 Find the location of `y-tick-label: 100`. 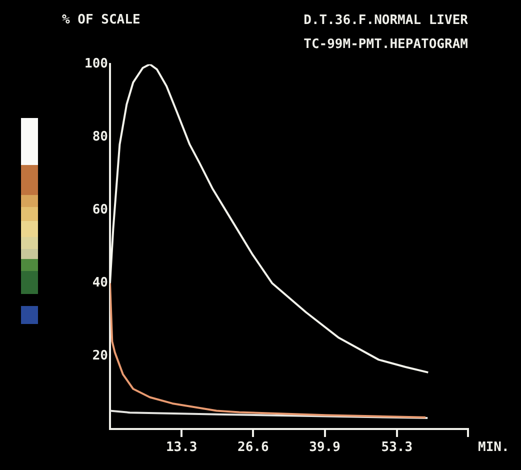

y-tick-label: 100 is located at coordinates (96, 64).